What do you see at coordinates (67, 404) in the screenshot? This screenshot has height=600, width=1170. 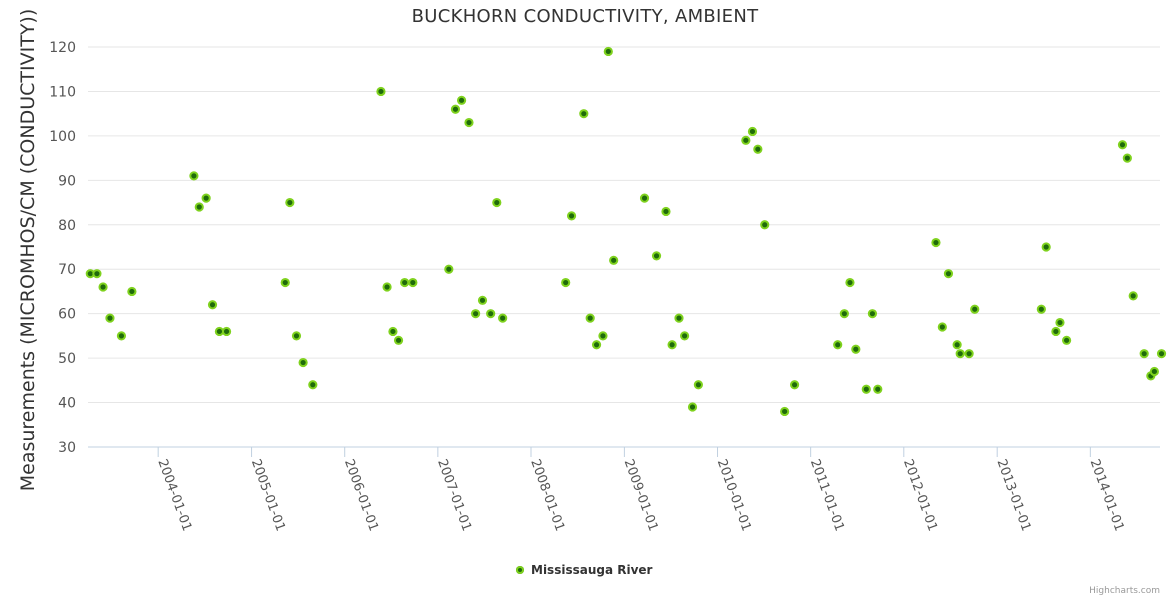 I see `y-tick-label: 40` at bounding box center [67, 404].